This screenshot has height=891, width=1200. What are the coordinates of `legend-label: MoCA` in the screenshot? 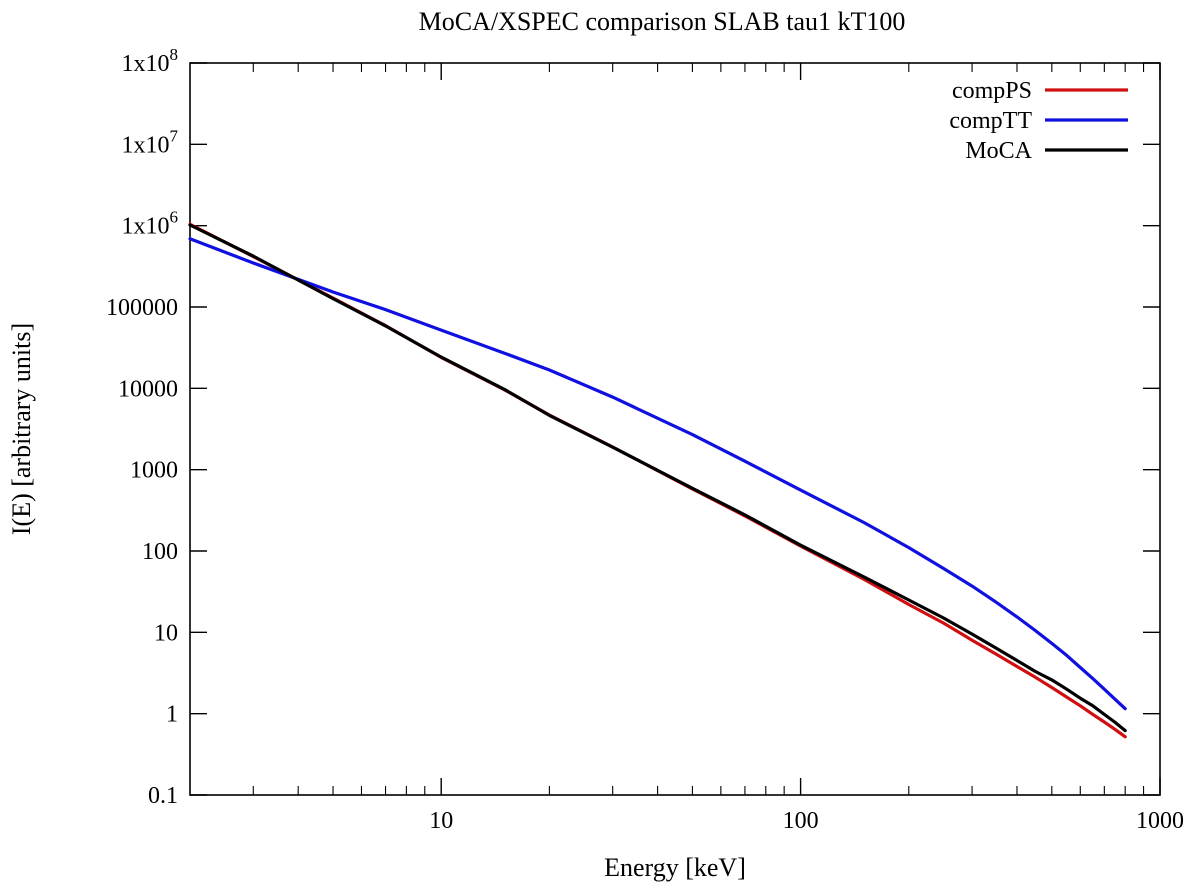 It's located at (998, 151).